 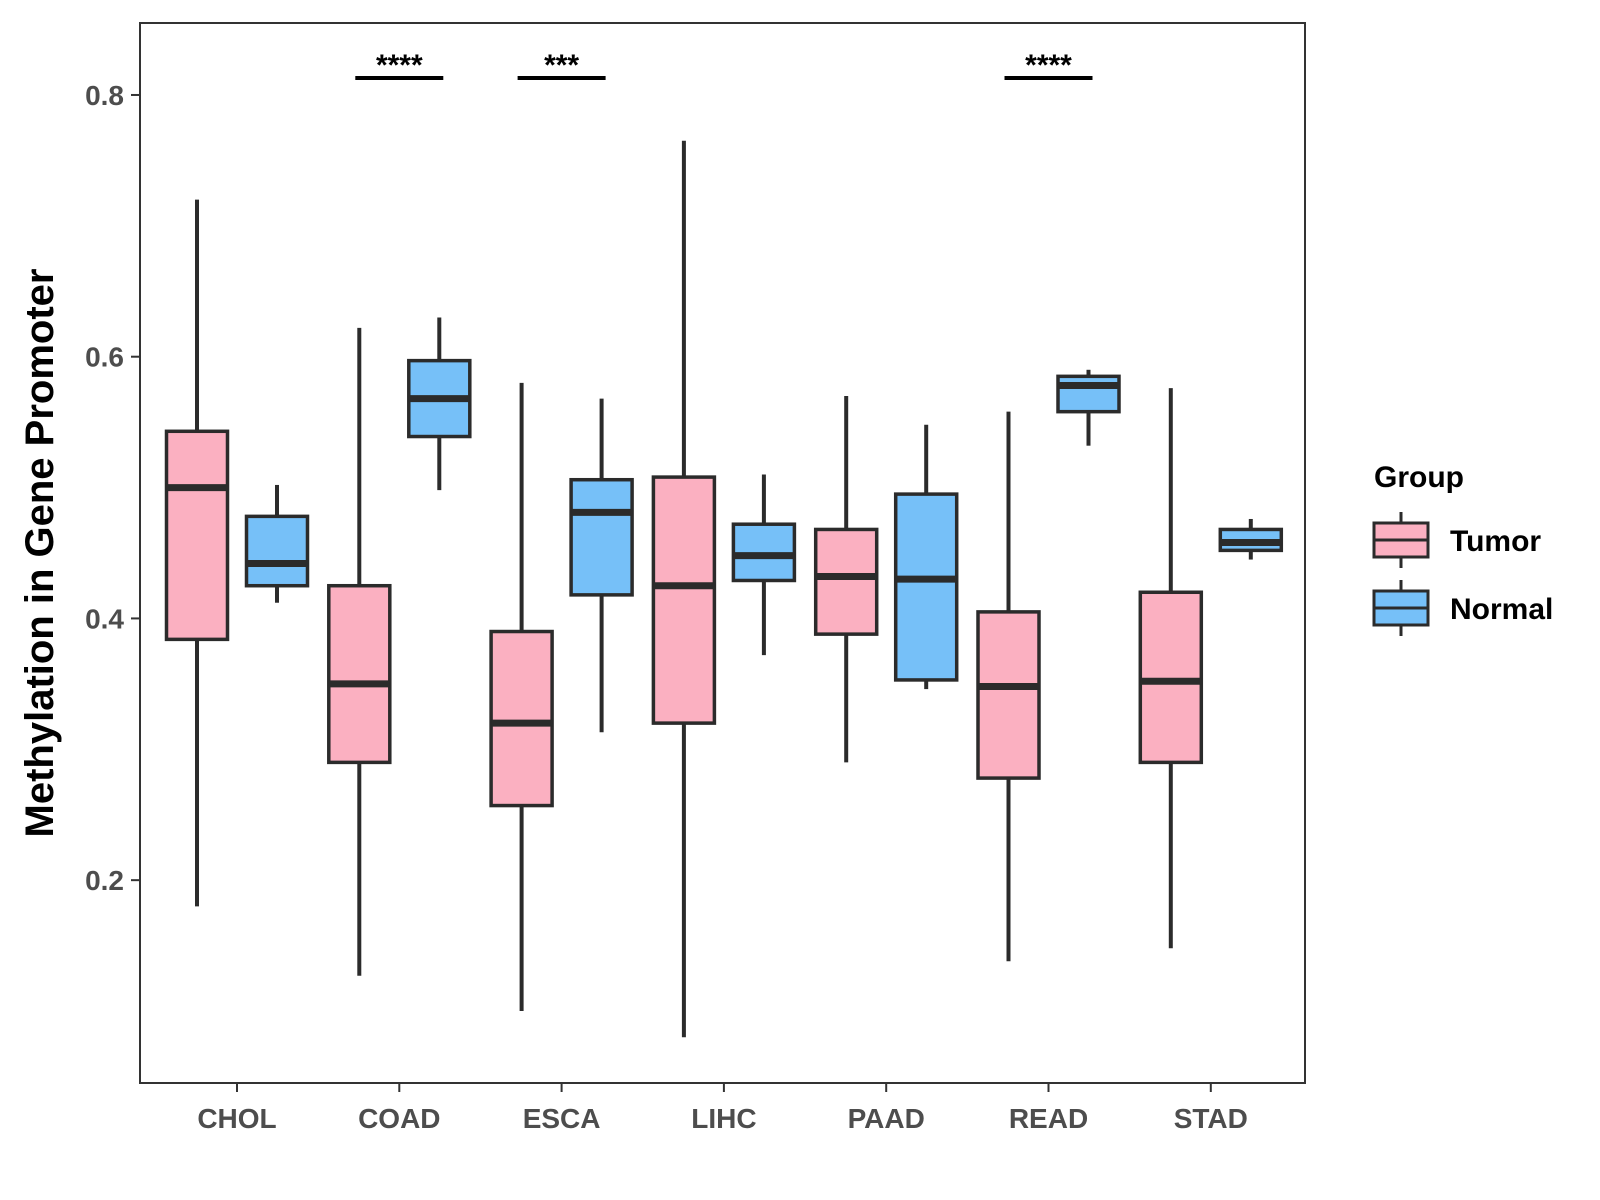 What do you see at coordinates (1501, 609) in the screenshot?
I see `legend-label: Normal` at bounding box center [1501, 609].